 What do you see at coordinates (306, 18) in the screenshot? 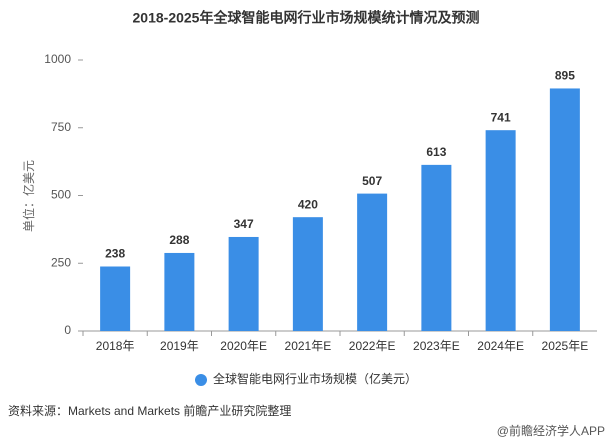
I see `chart-title: 2018-2025年全球智能电网行业市场规模统计情况及预测` at bounding box center [306, 18].